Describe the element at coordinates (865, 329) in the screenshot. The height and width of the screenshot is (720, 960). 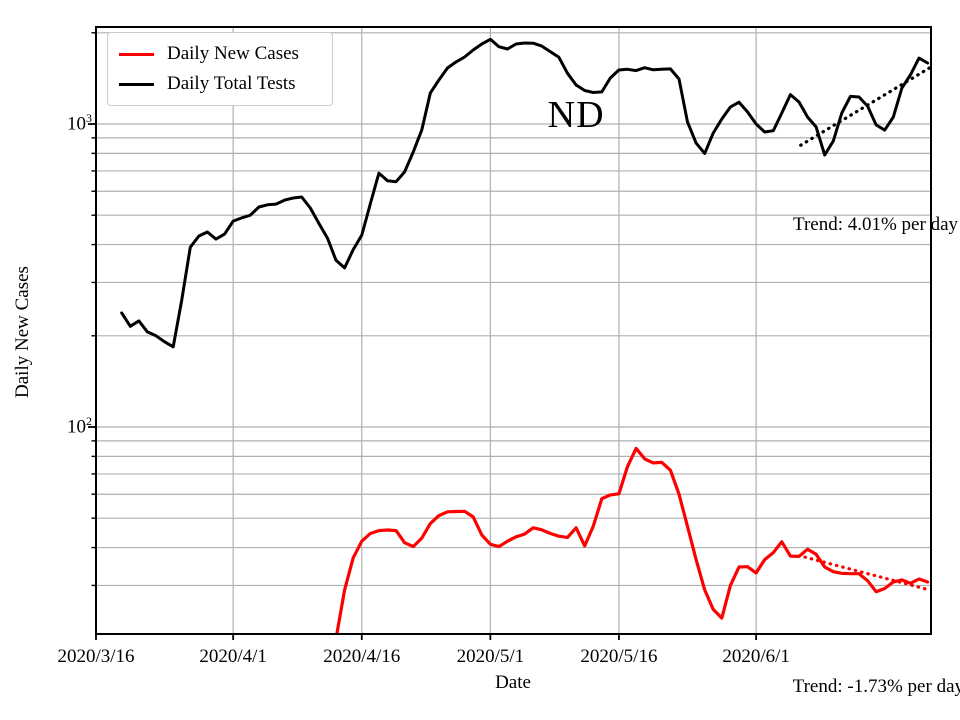
I see `trend-lines` at that location.